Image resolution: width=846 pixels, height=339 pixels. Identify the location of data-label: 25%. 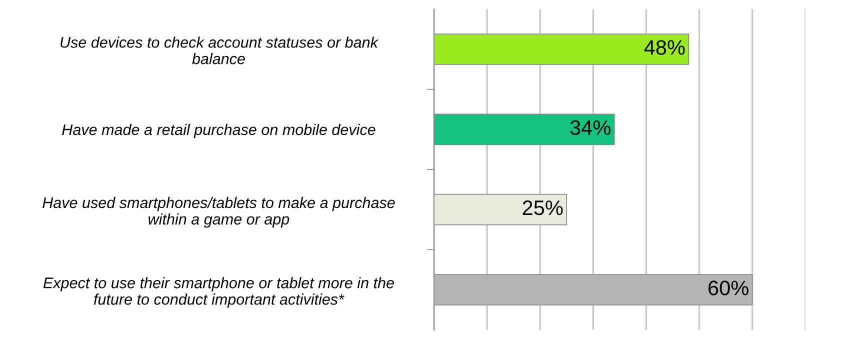
(542, 208).